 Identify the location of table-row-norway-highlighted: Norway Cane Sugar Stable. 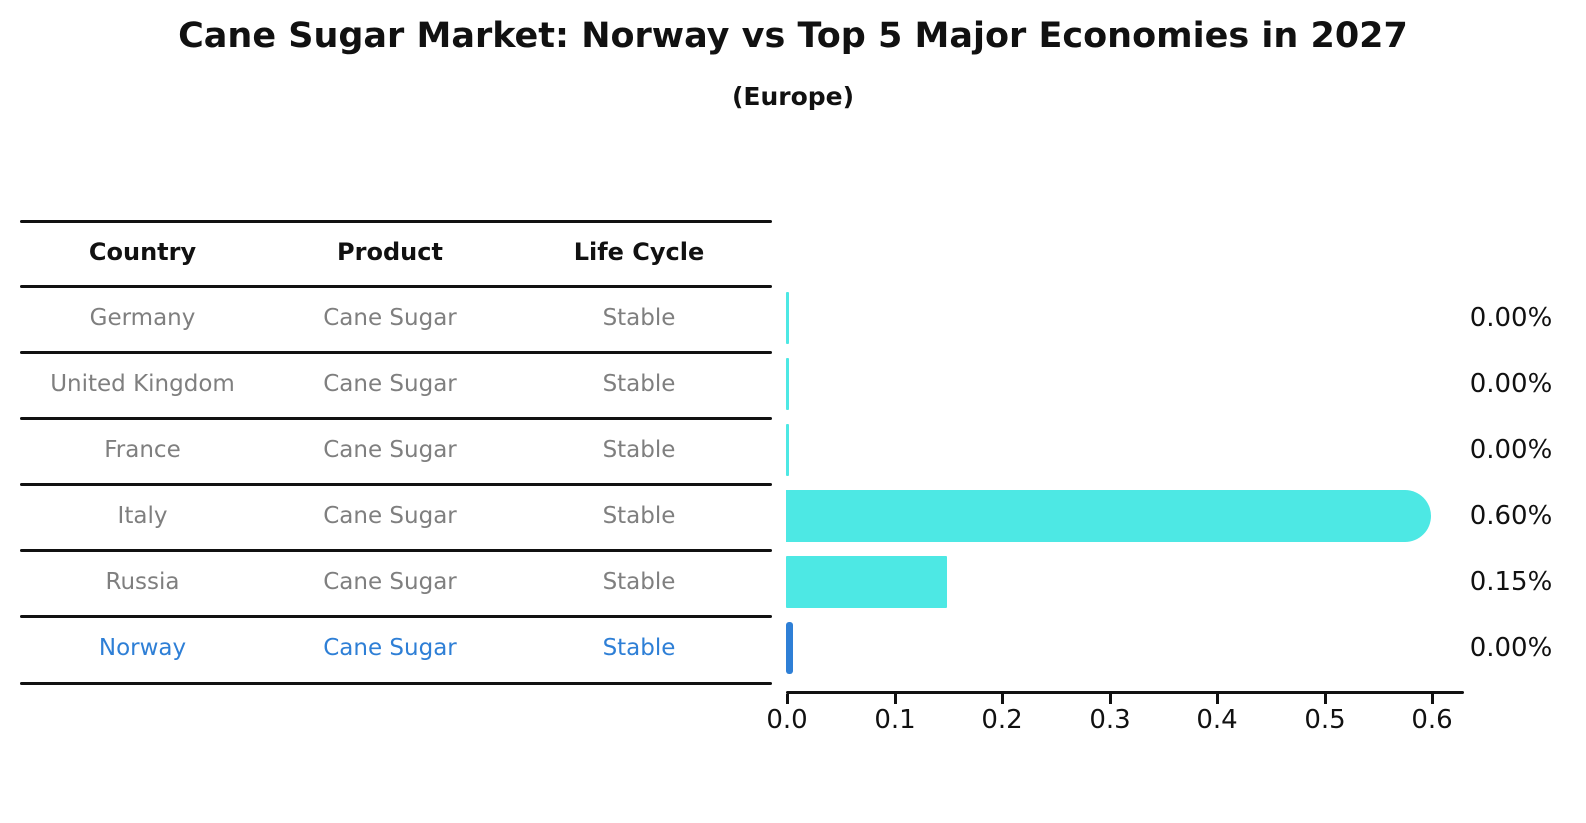
(391, 648).